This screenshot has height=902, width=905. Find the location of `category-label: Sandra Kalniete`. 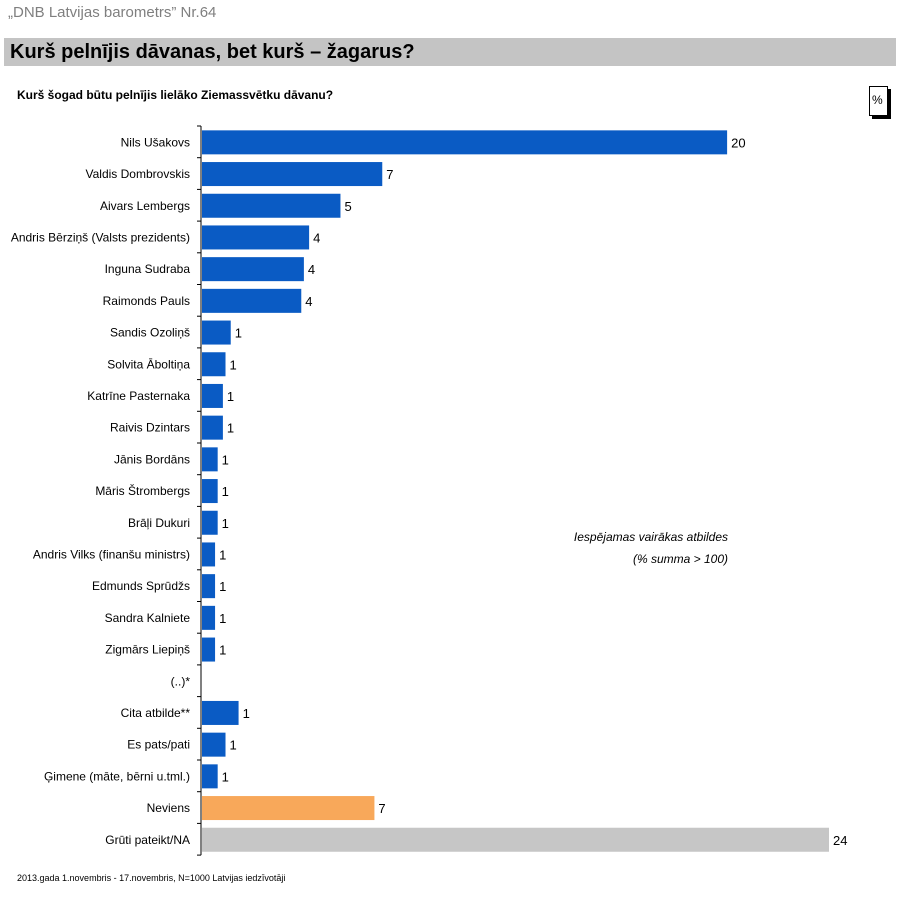

category-label: Sandra Kalniete is located at coordinates (148, 618).